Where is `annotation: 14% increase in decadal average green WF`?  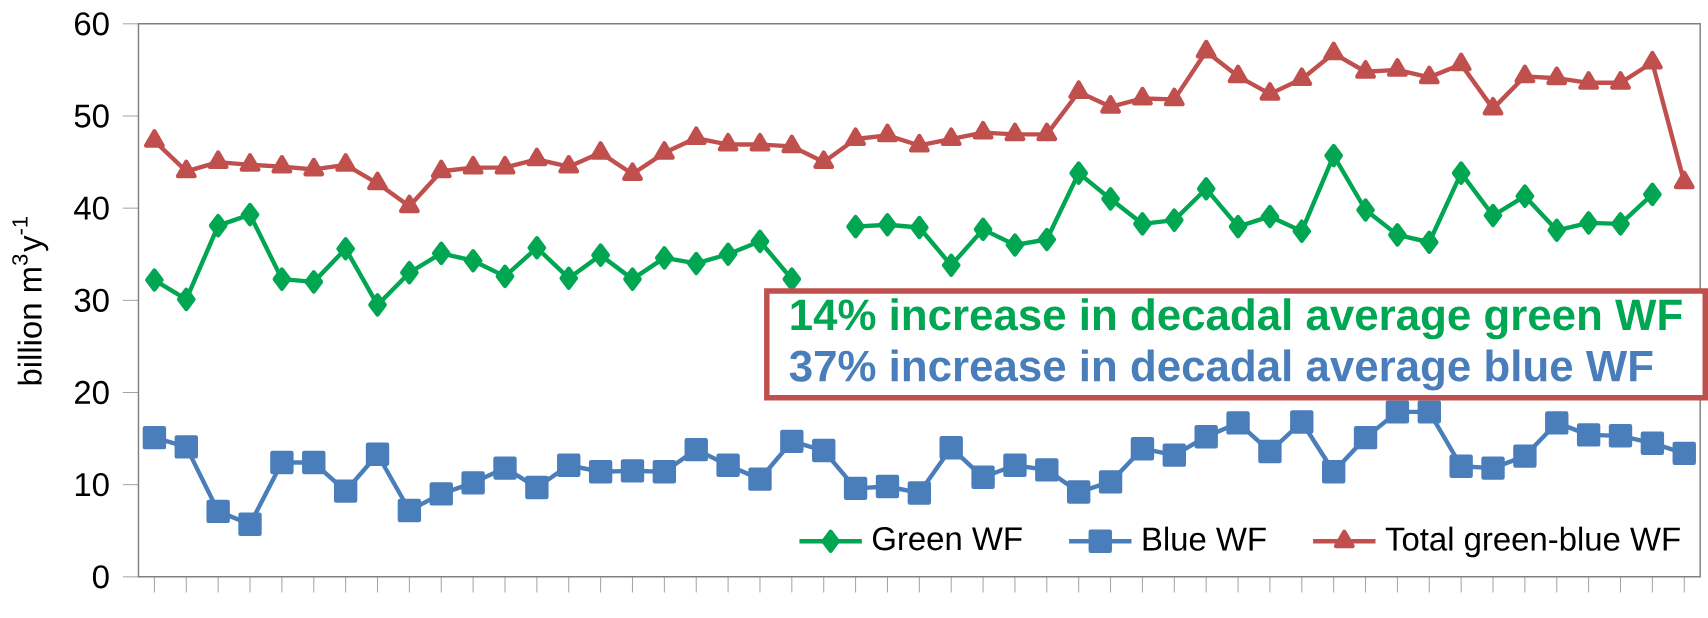
annotation: 14% increase in decadal average green WF is located at coordinates (1236, 319).